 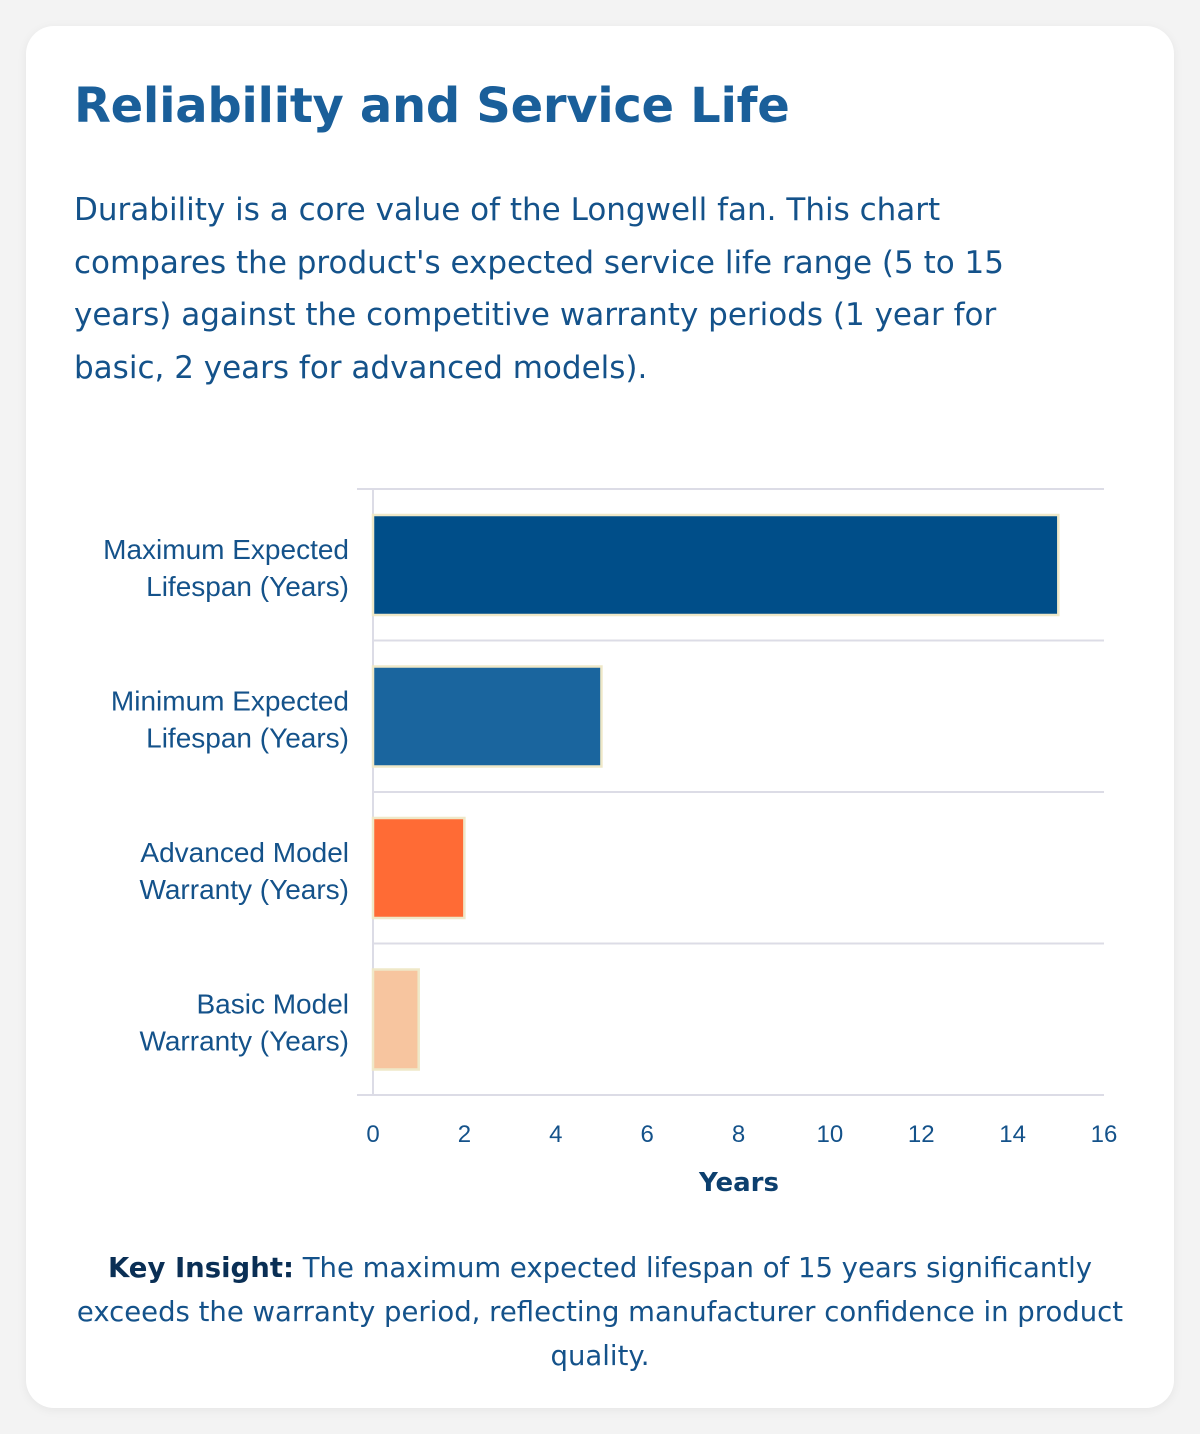 What do you see at coordinates (646, 1134) in the screenshot?
I see `x-tick-label: 6` at bounding box center [646, 1134].